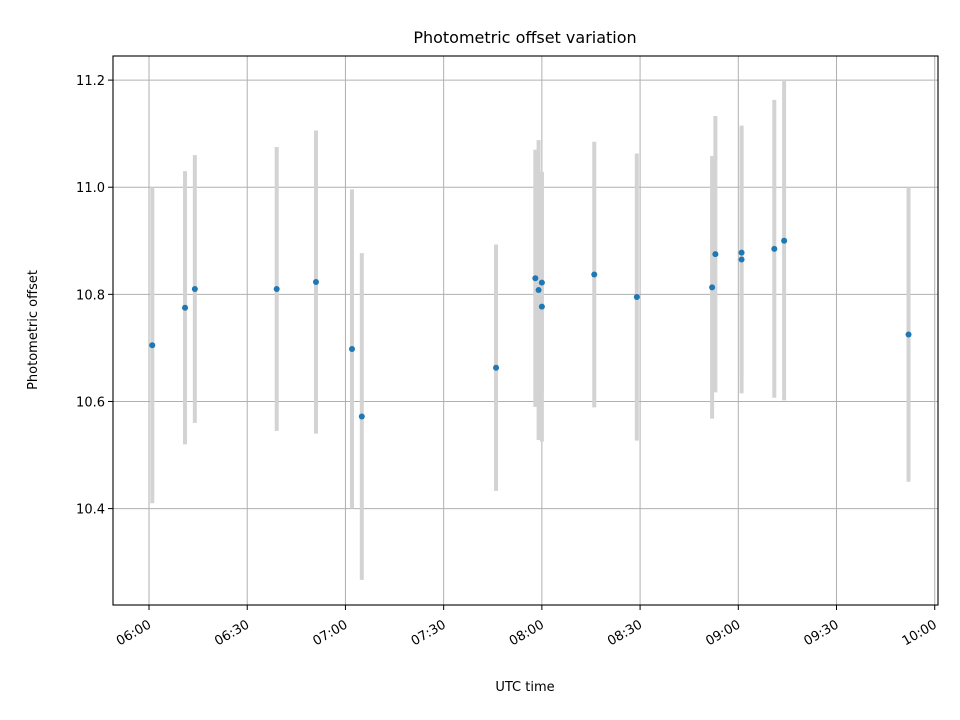 The height and width of the screenshot is (720, 960). Describe the element at coordinates (90, 510) in the screenshot. I see `y-tick-label: 10.4` at that location.